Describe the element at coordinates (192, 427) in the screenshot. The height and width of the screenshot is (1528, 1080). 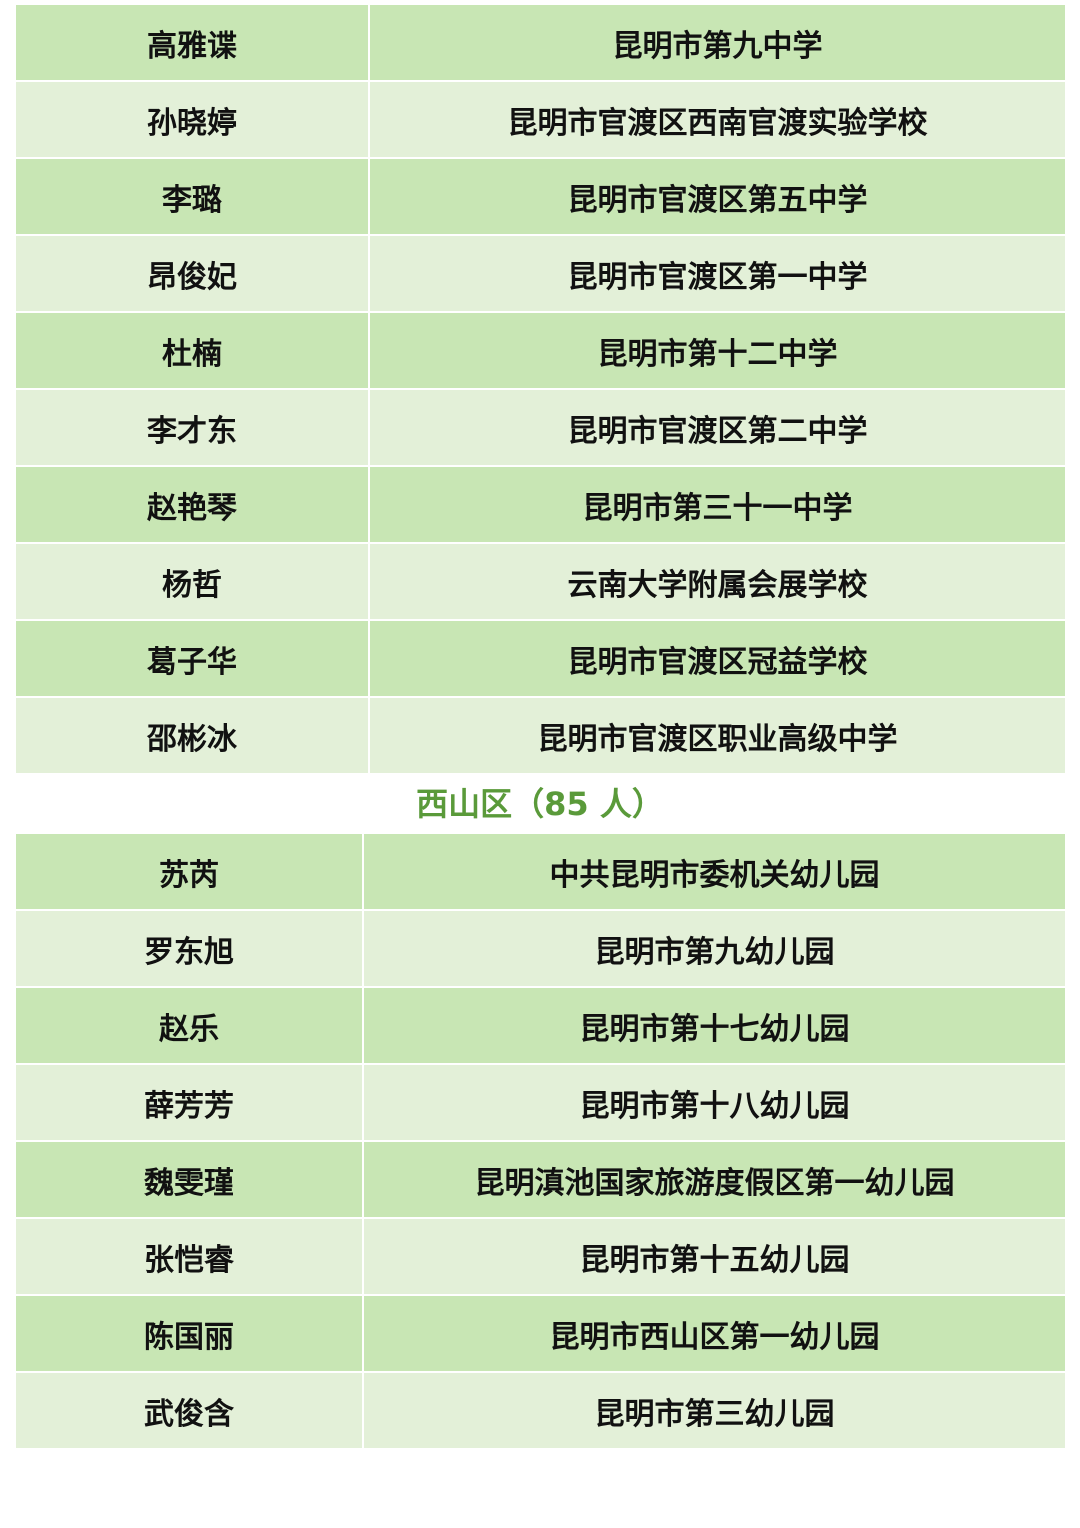
I see `person-name-cell: 李才东` at that location.